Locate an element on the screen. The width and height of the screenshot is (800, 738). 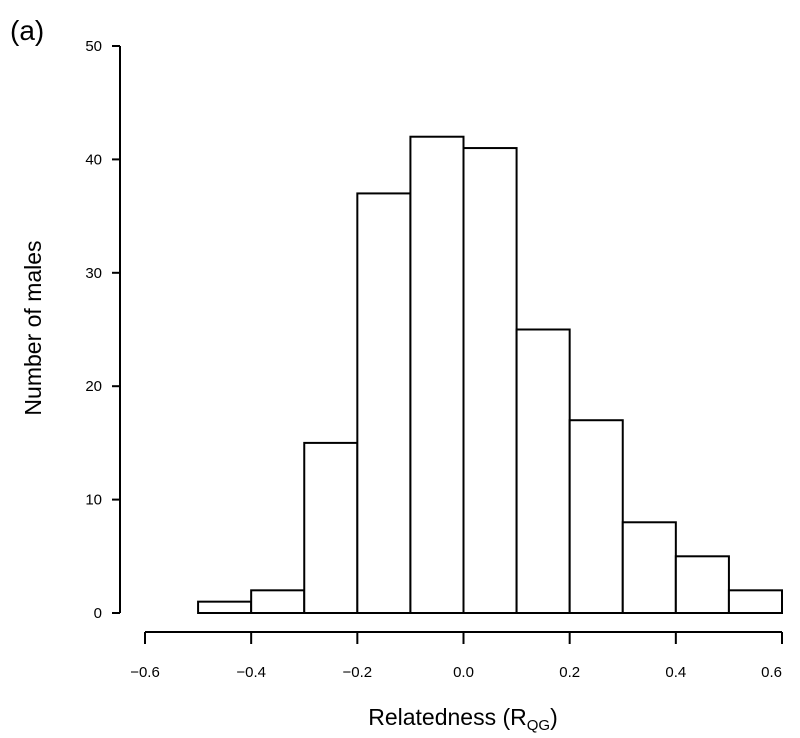
y-tick-label: 50 is located at coordinates (93, 46).